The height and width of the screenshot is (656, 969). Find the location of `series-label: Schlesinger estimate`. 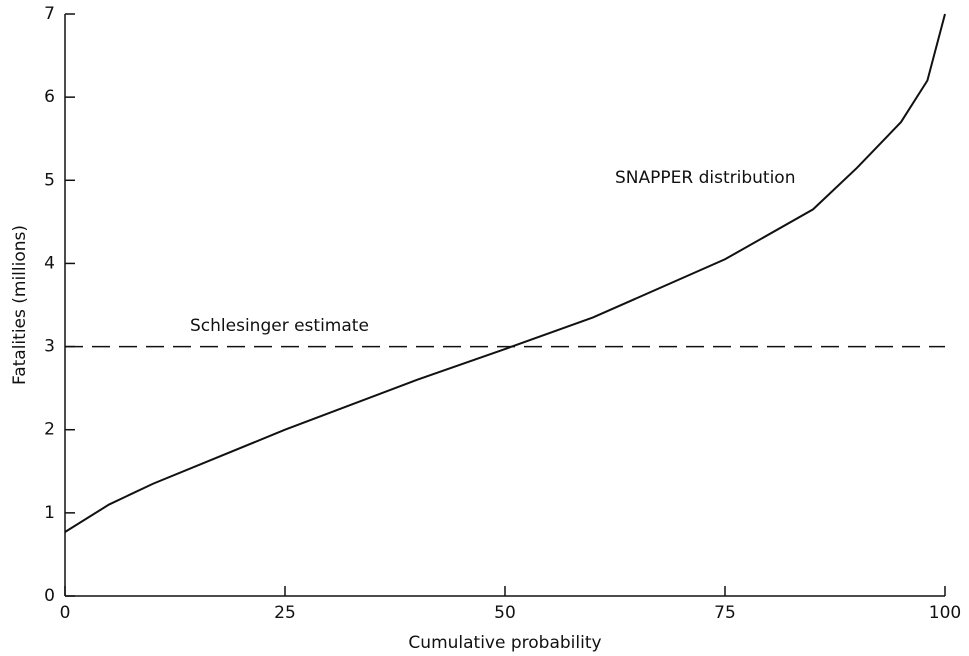

series-label: Schlesinger estimate is located at coordinates (279, 326).